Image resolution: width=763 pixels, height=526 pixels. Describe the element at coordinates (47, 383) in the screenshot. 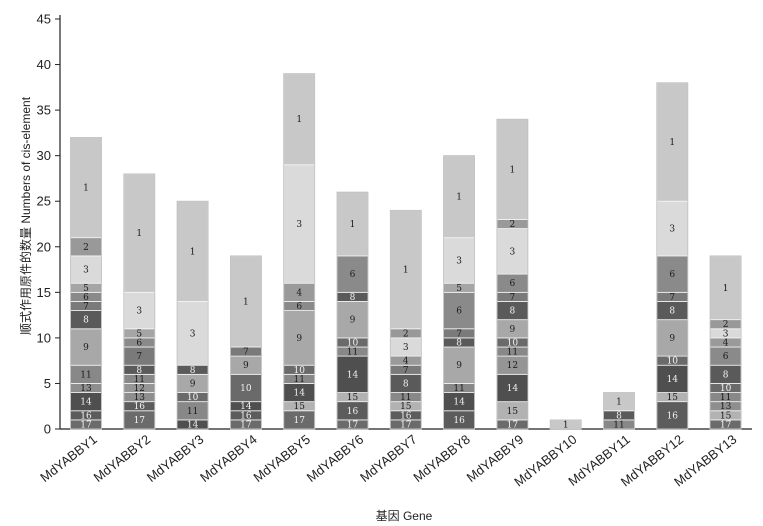

I see `y-tick-label: 5` at that location.